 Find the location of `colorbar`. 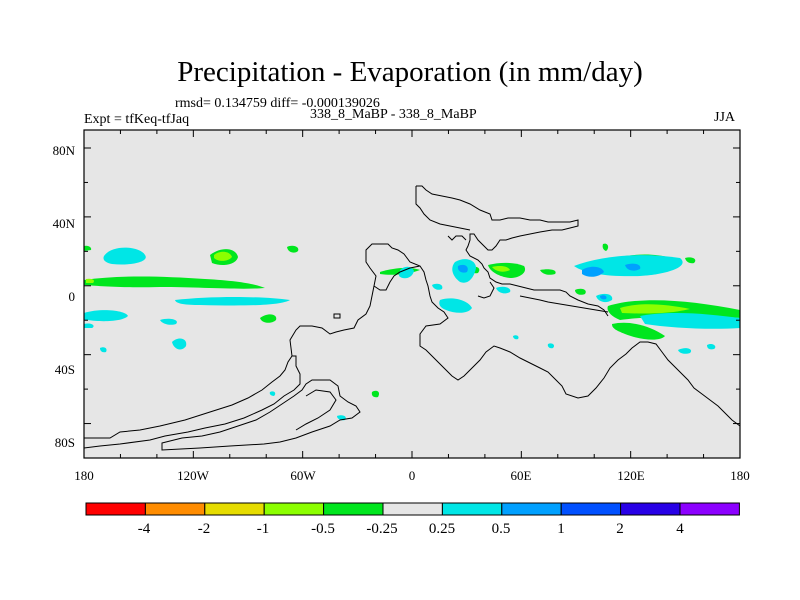

colorbar is located at coordinates (412, 509).